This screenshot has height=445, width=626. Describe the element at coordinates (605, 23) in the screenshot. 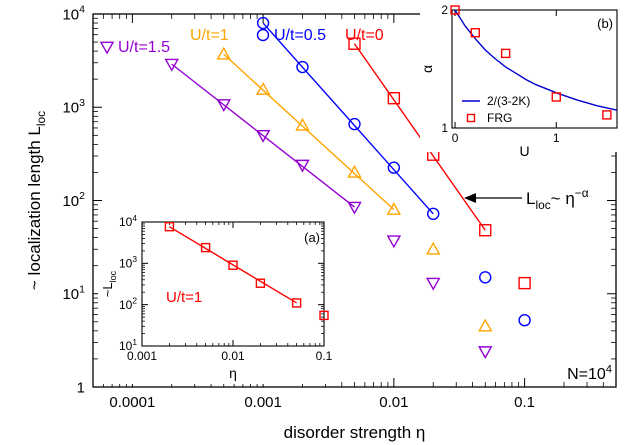

I see `inset-b-panel-label: (b)` at that location.